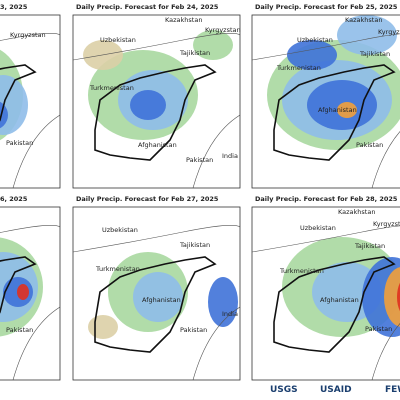  Describe the element at coordinates (14, 199) in the screenshot. I see `panel-title: 6, 2025` at that location.